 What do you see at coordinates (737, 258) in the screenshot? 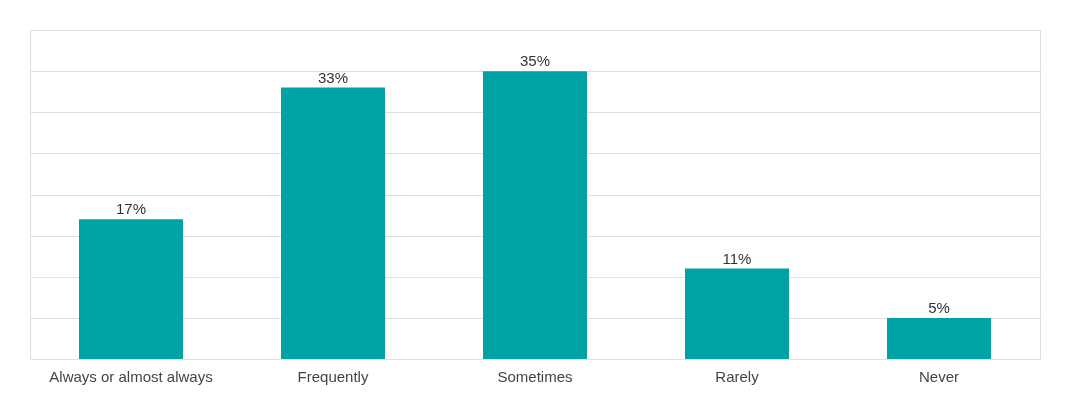
I see `data-label: 11%` at bounding box center [737, 258].